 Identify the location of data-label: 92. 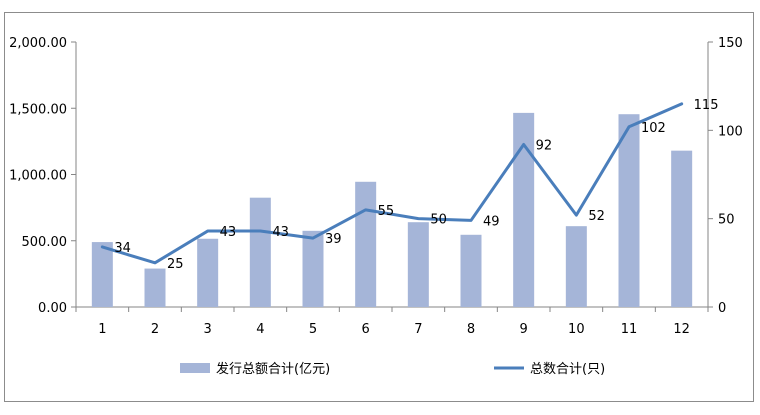
(544, 145).